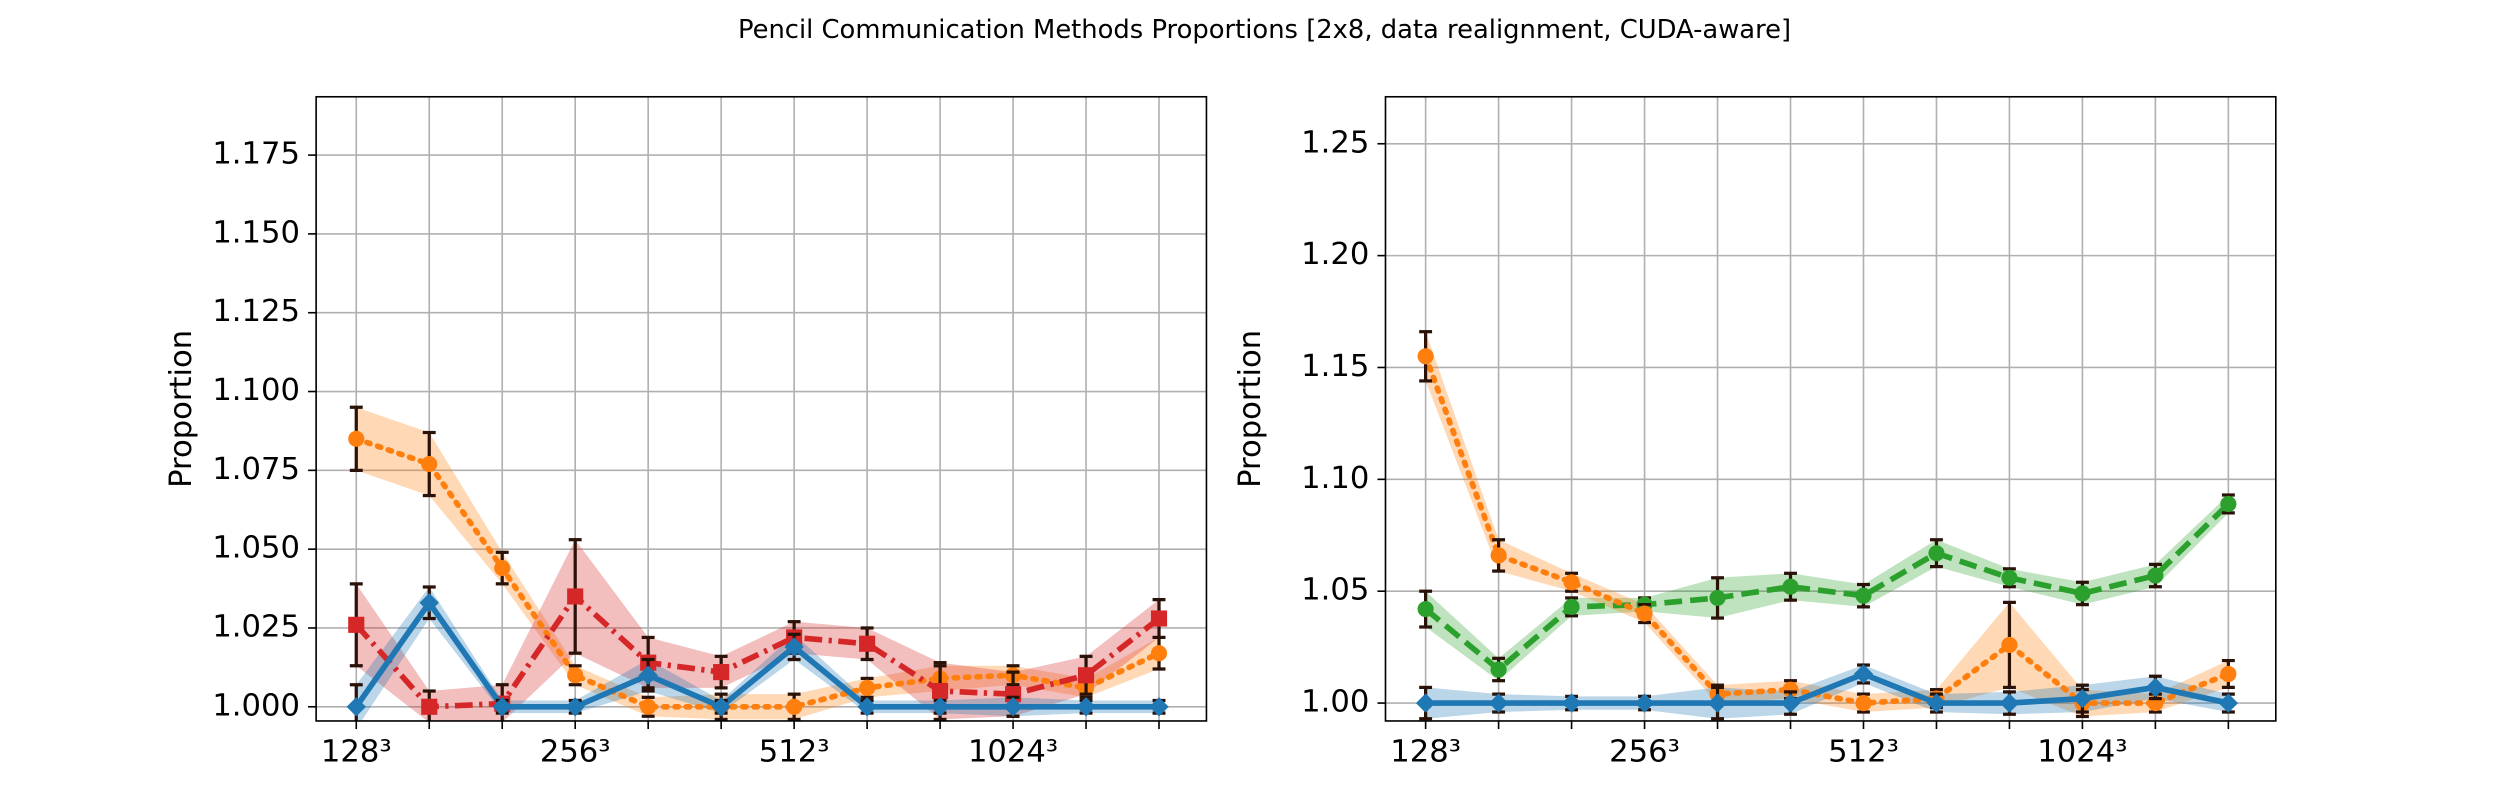  What do you see at coordinates (256, 705) in the screenshot?
I see `y-tick-label: 1.000` at bounding box center [256, 705].